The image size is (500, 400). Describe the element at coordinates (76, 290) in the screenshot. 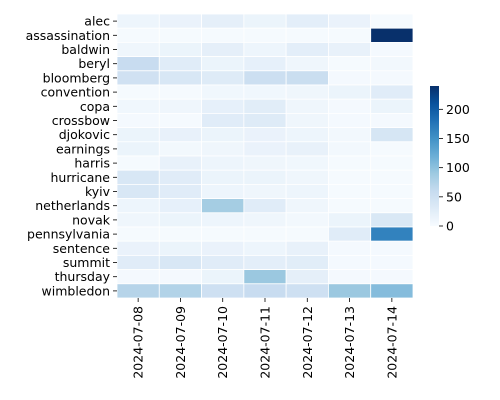

I see `row-label: wimbledon` at that location.